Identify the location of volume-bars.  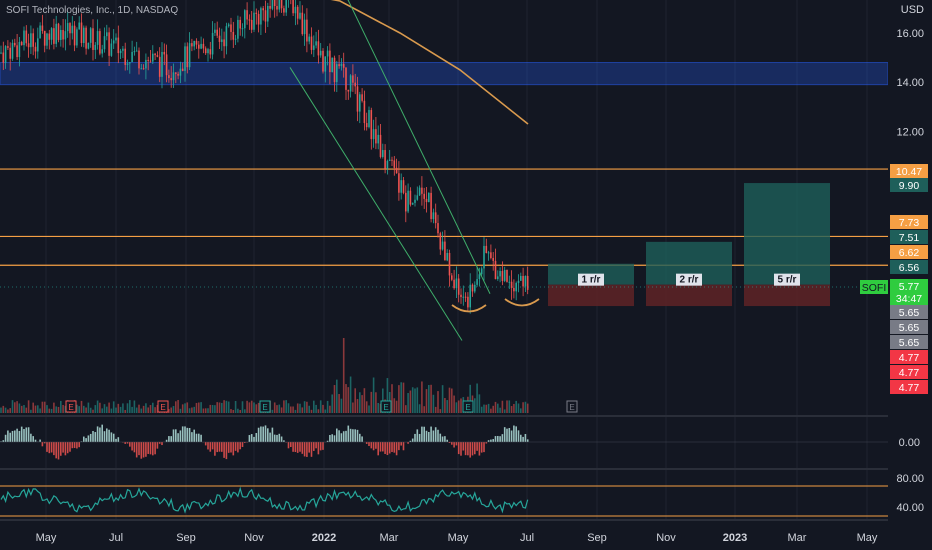
(264, 375).